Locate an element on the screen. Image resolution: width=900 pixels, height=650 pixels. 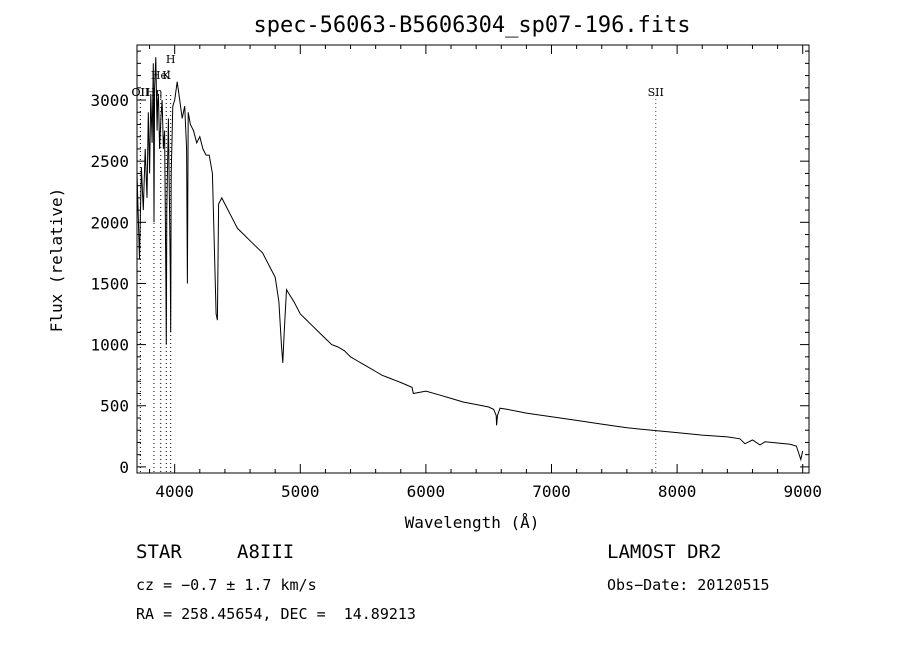
y-axis-label: Flux (relative) is located at coordinates (56, 260).